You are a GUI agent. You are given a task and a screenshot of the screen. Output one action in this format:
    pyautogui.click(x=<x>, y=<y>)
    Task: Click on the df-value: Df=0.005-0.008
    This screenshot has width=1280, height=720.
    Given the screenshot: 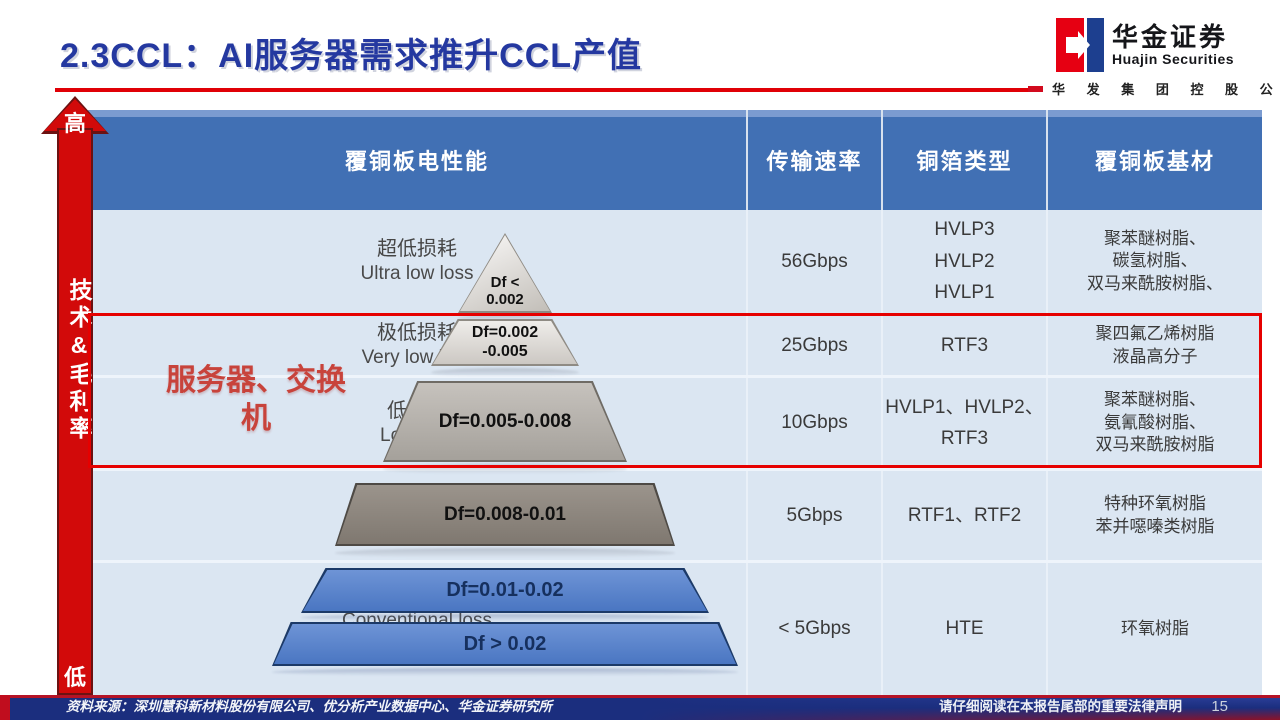 What is the action you would take?
    pyautogui.click(x=505, y=421)
    